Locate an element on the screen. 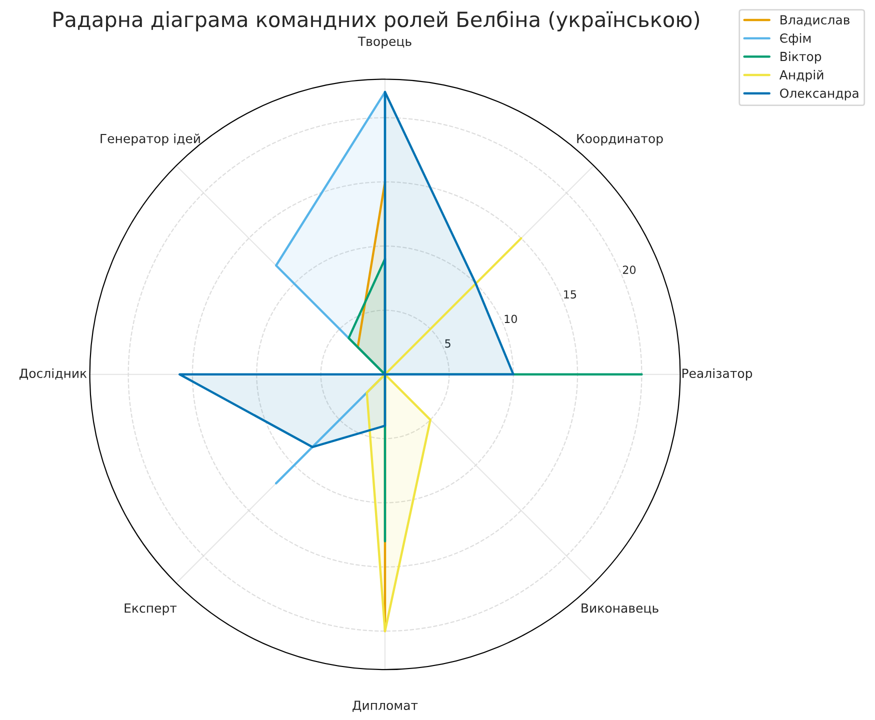 The image size is (875, 720). y-tick-label: 20 is located at coordinates (629, 270).